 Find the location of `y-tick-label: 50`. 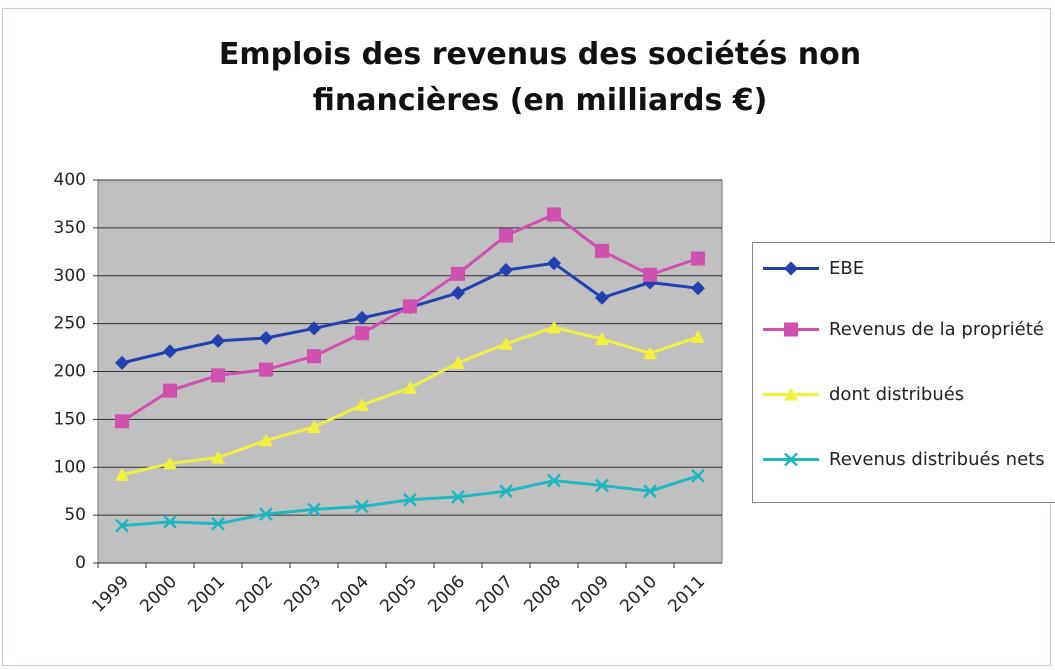

y-tick-label: 50 is located at coordinates (75, 515).